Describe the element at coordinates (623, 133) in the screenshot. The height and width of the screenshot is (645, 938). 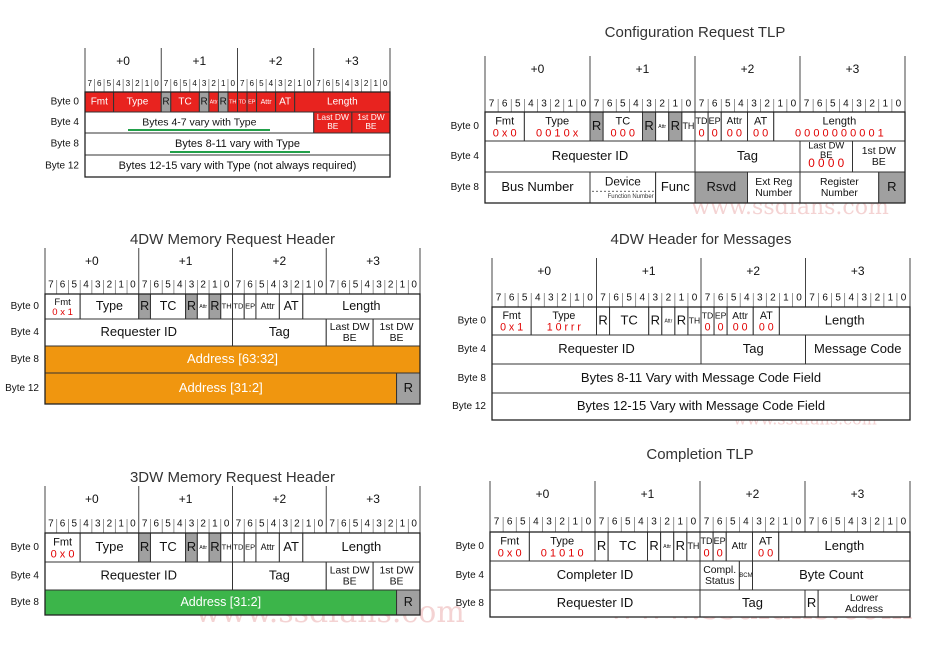
I see `field-value: 0 0 0` at that location.